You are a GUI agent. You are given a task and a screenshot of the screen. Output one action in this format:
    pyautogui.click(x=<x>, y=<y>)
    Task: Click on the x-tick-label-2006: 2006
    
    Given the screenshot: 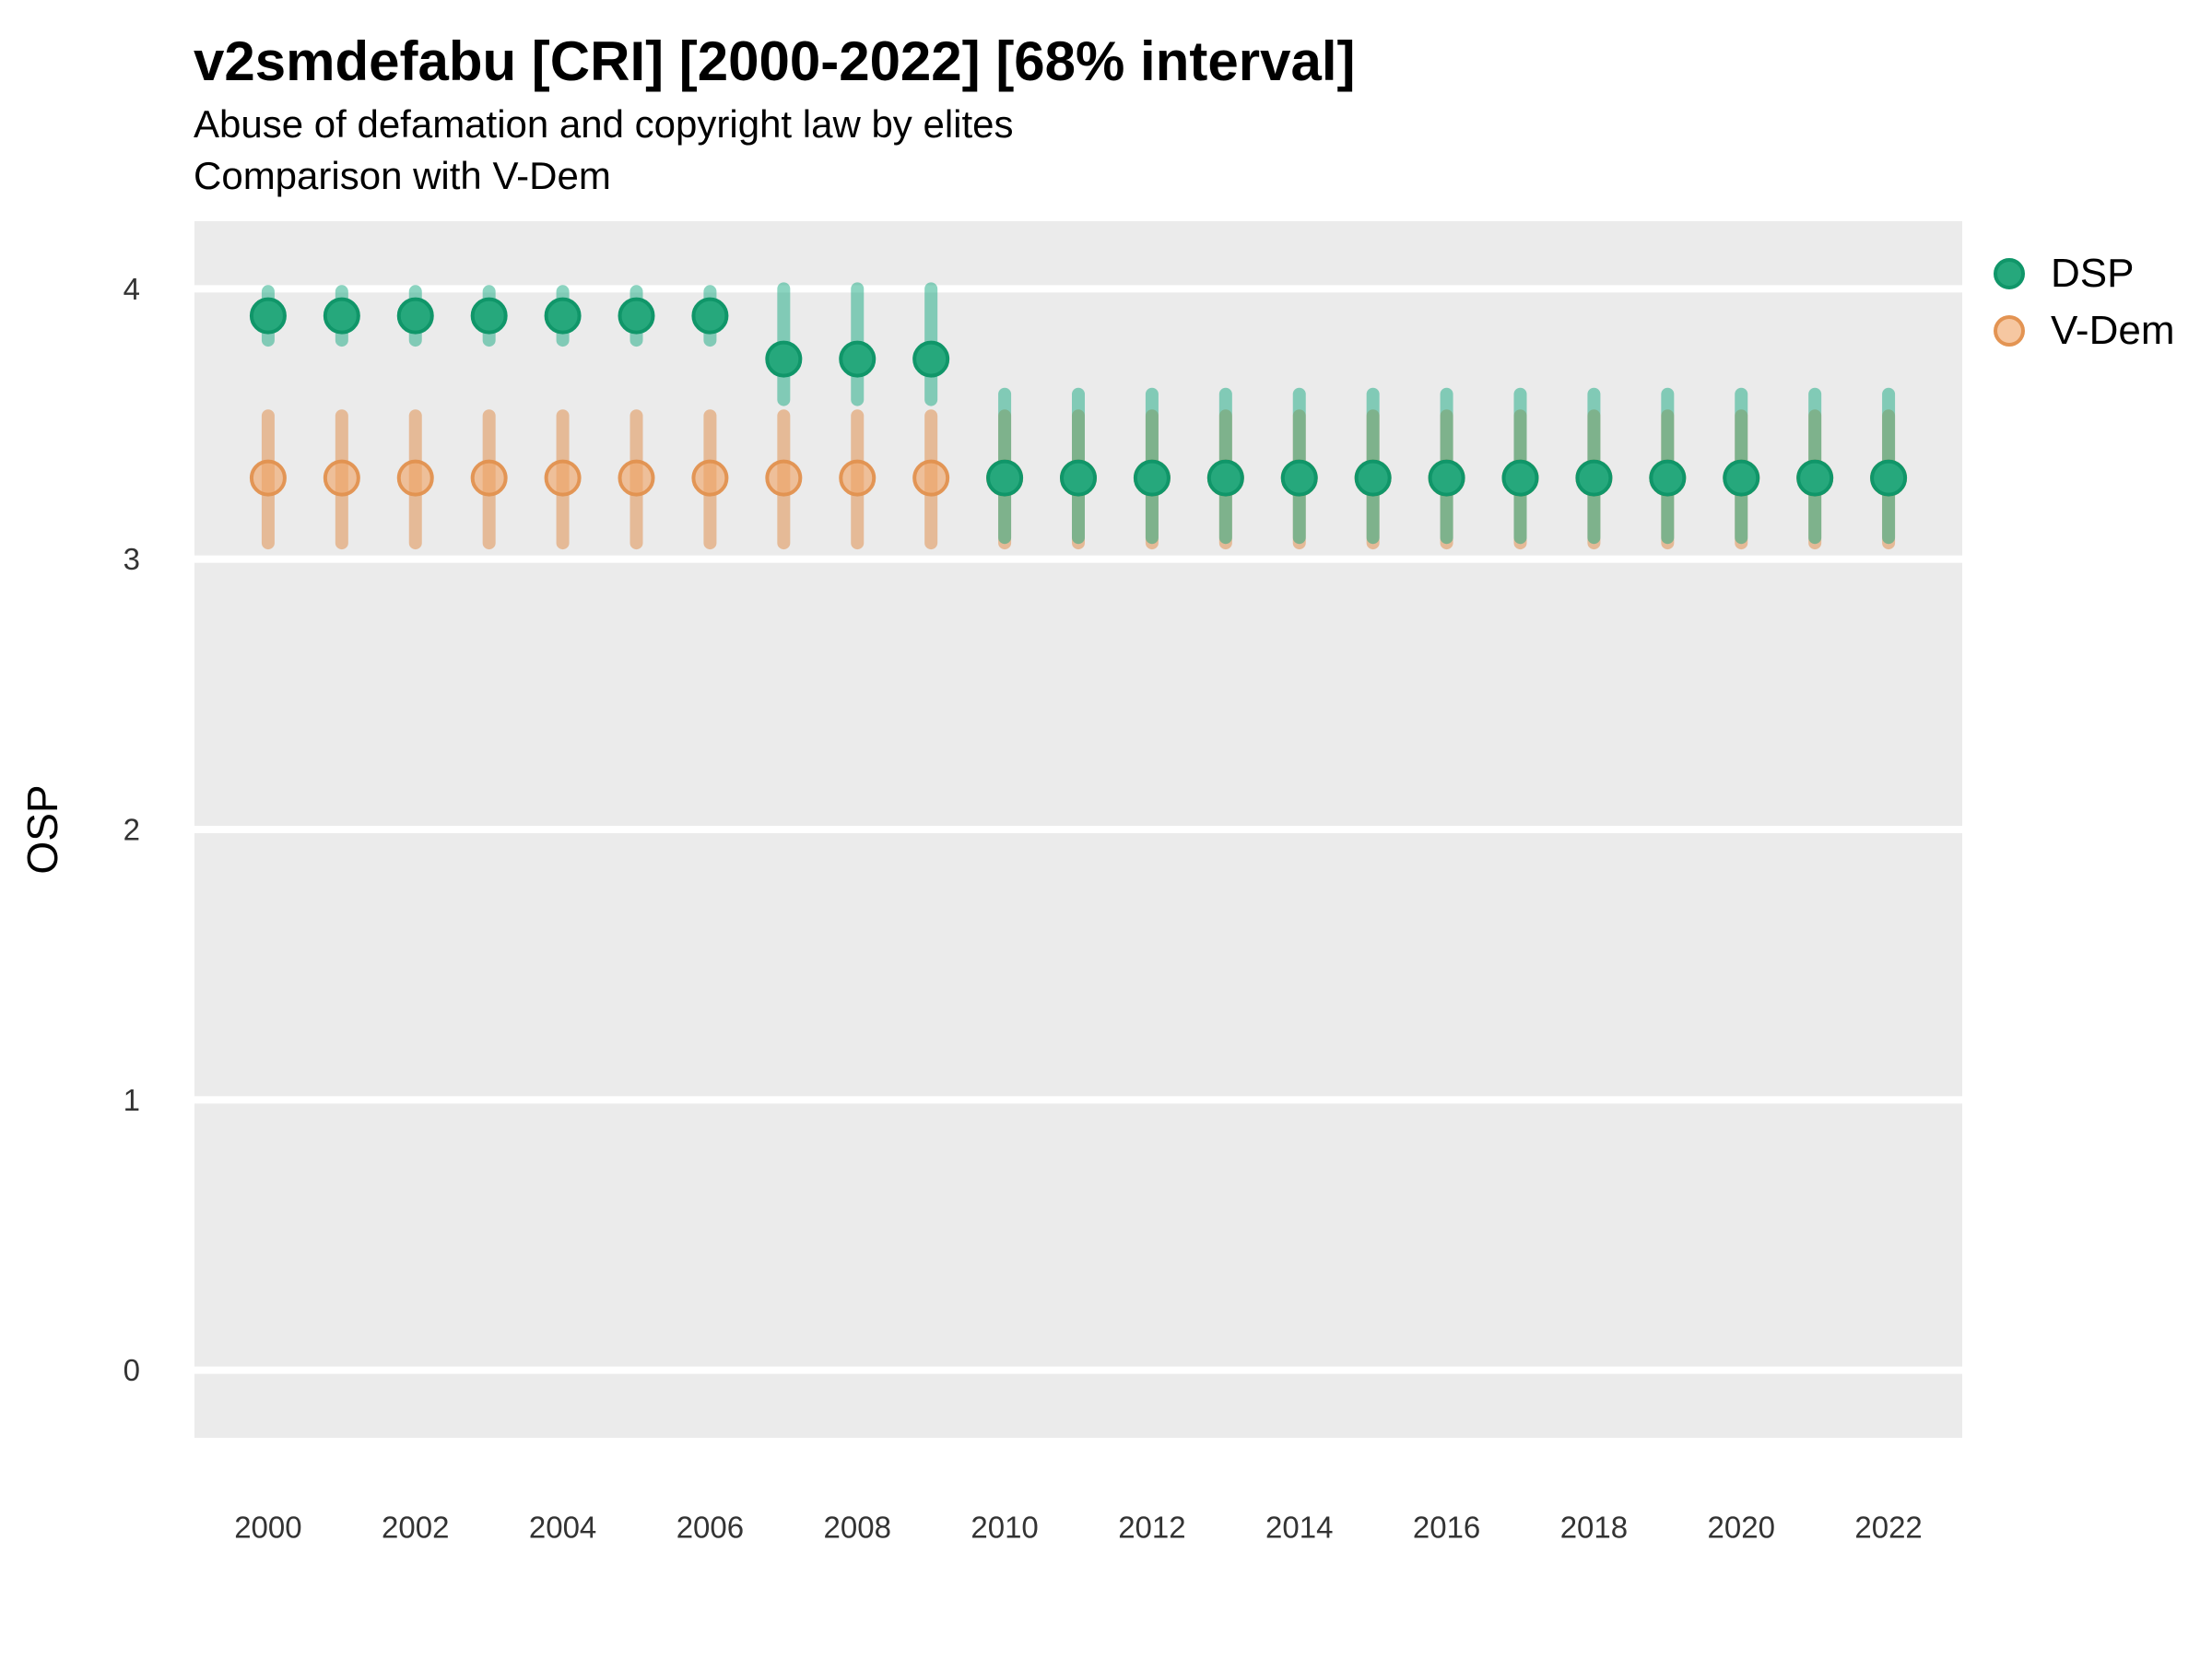 What is the action you would take?
    pyautogui.click(x=710, y=1528)
    